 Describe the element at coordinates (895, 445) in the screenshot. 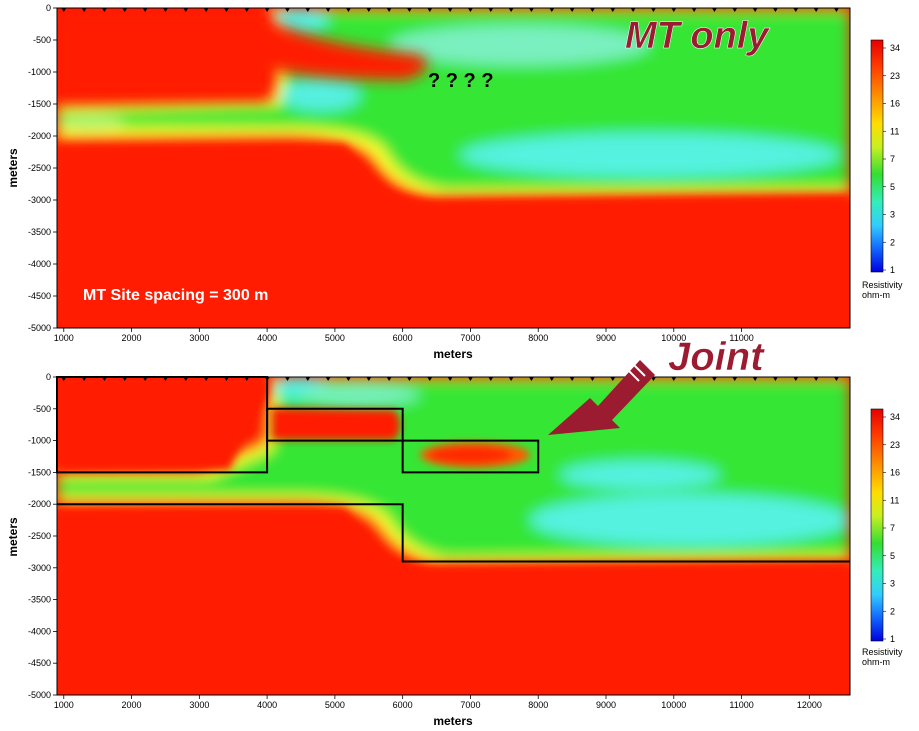

I see `colorbar-tick-label: 23` at that location.